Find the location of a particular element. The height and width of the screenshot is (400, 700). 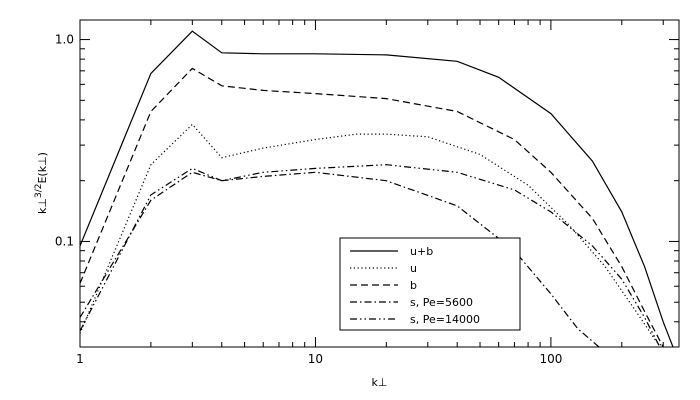

legend-label-2: u is located at coordinates (413, 268).